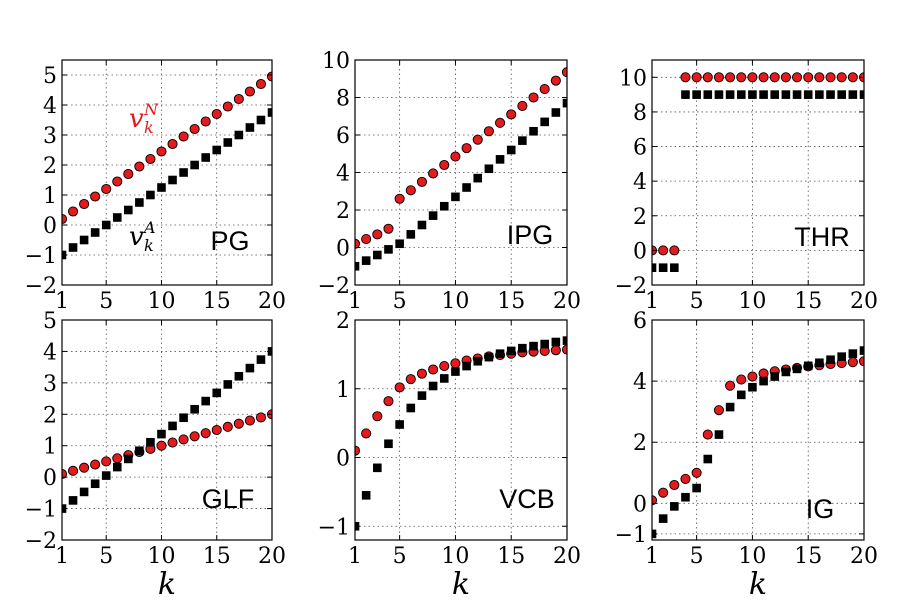  I want to click on axes-frame, so click(758, 430).